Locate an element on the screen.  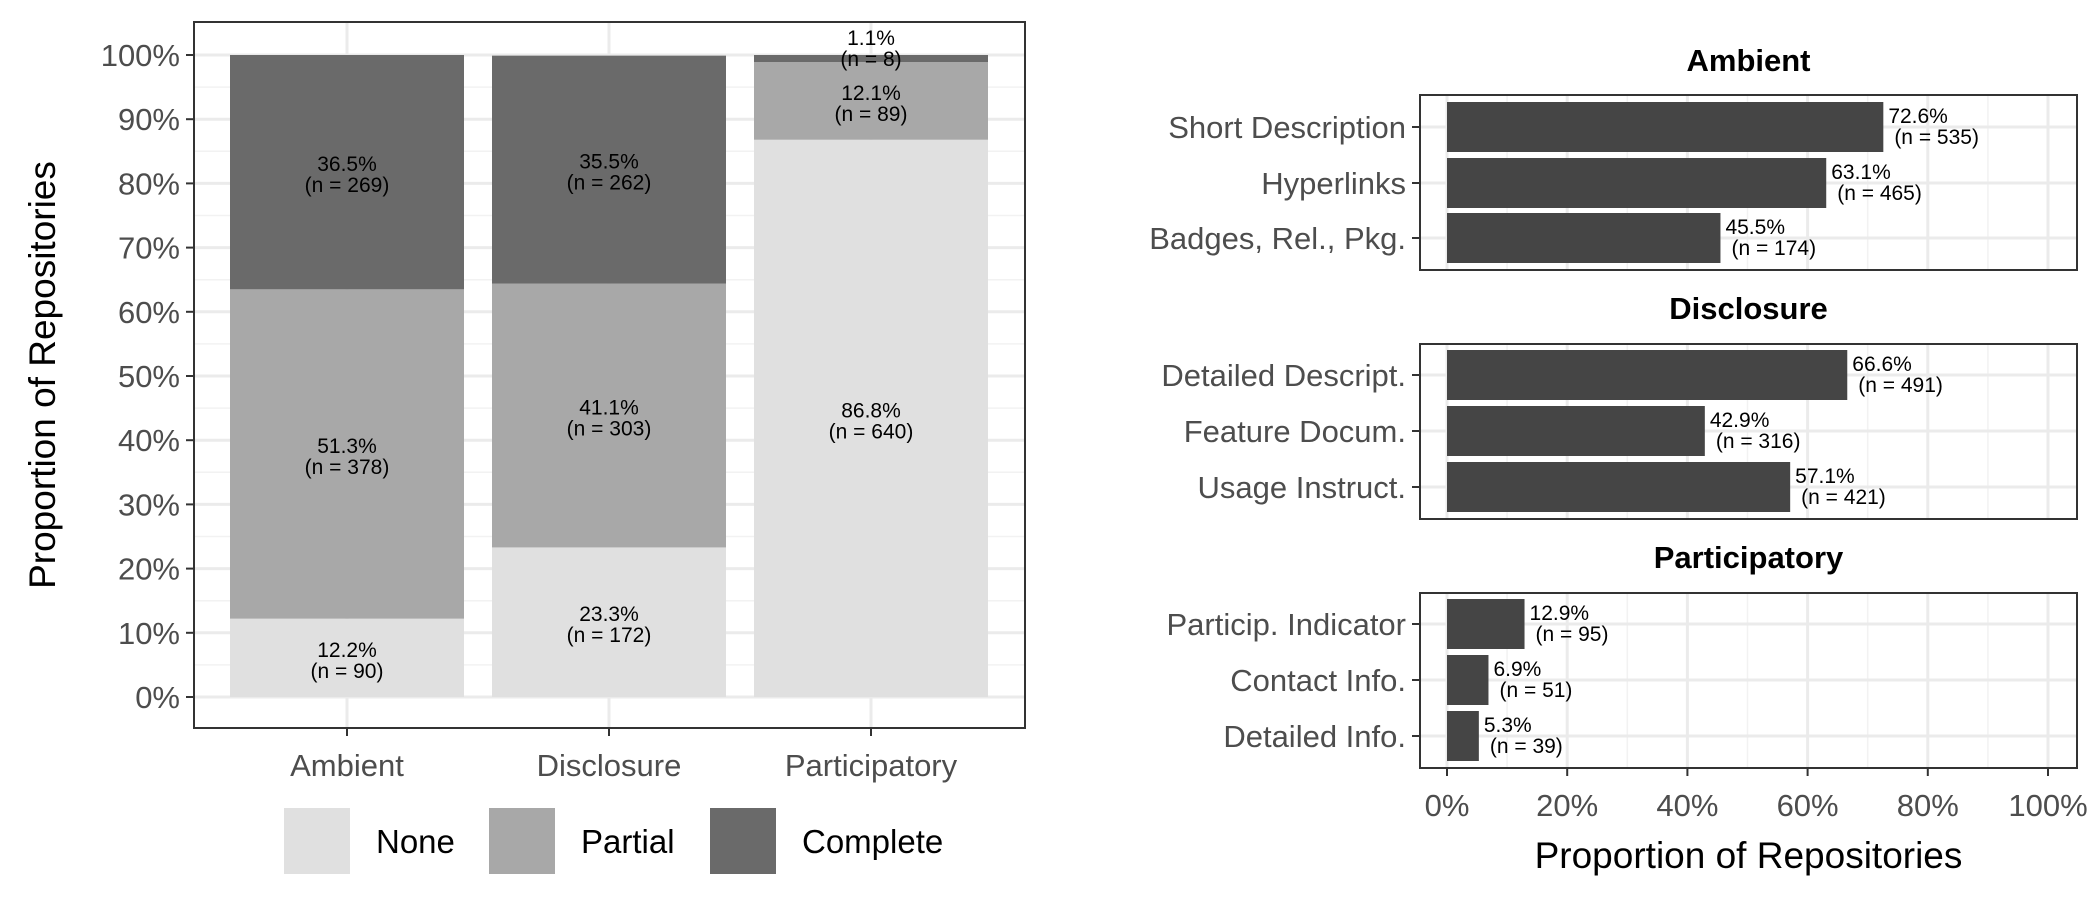
y-tick-label: 0% is located at coordinates (157, 697).